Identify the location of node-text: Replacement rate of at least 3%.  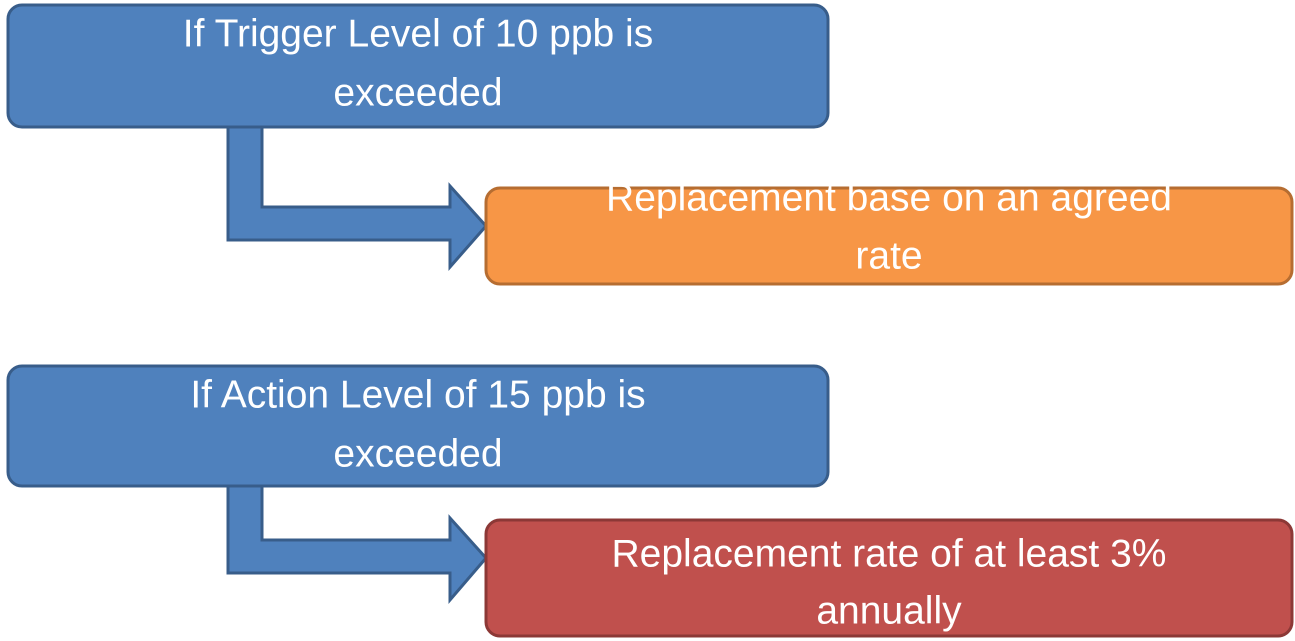
(889, 553).